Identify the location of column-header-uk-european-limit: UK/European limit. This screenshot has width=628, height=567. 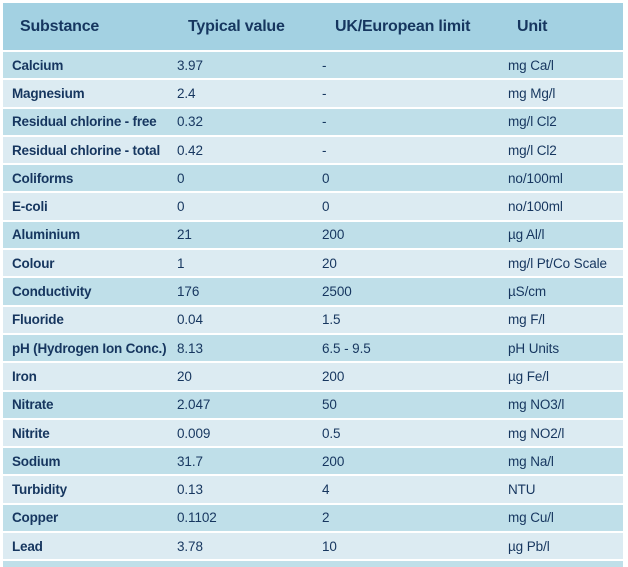
(403, 26).